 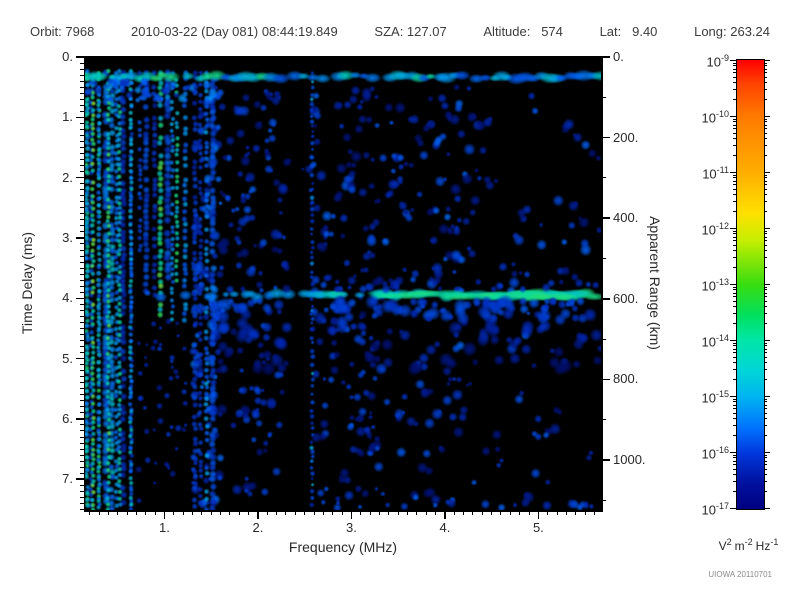 What do you see at coordinates (62, 31) in the screenshot?
I see `header-orbit: Orbit: 7968` at bounding box center [62, 31].